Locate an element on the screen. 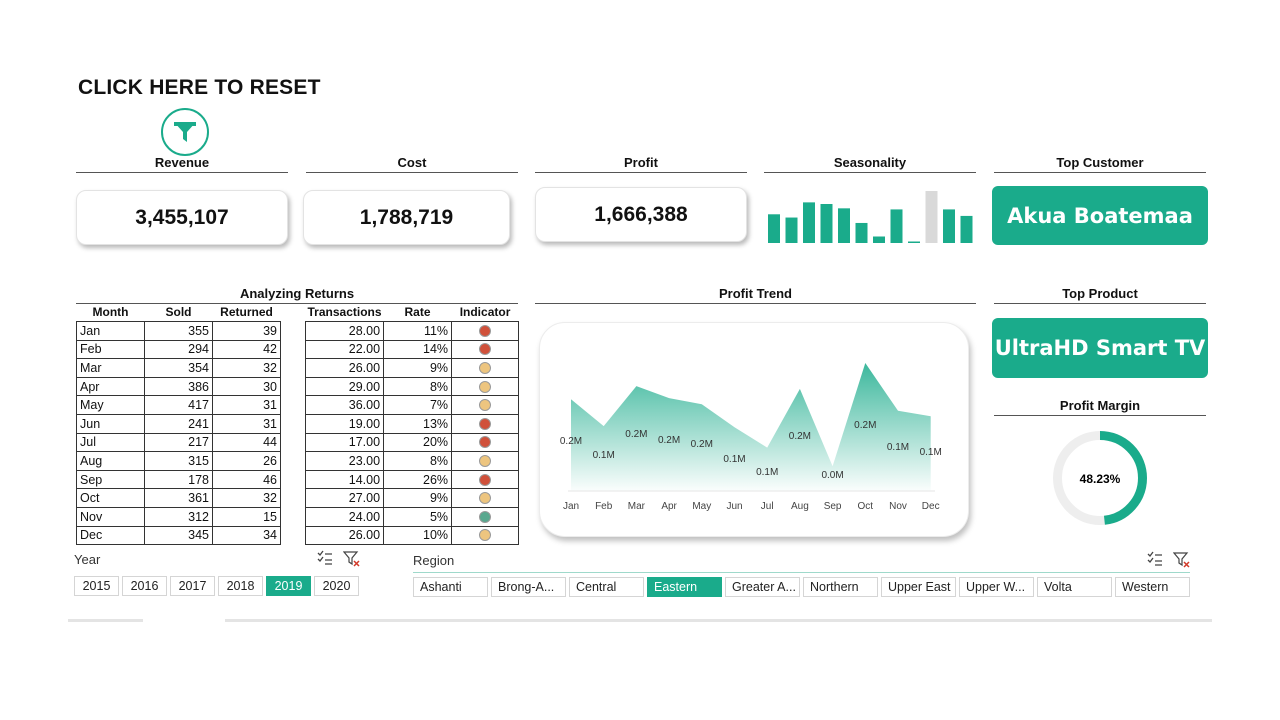 The height and width of the screenshot is (720, 1280). table-row: 24.00 5% is located at coordinates (412, 516).